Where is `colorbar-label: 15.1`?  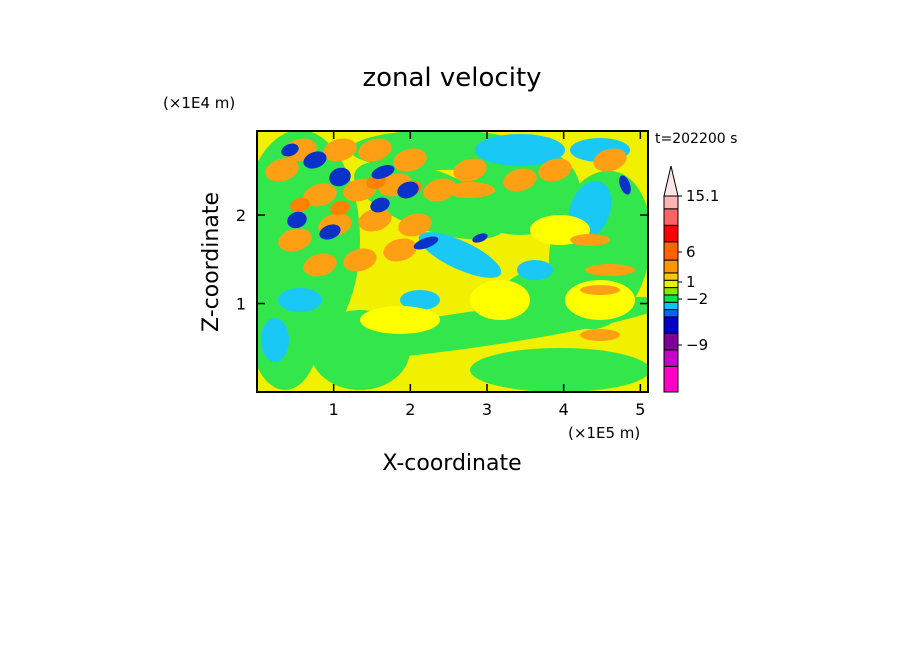 colorbar-label: 15.1 is located at coordinates (702, 196).